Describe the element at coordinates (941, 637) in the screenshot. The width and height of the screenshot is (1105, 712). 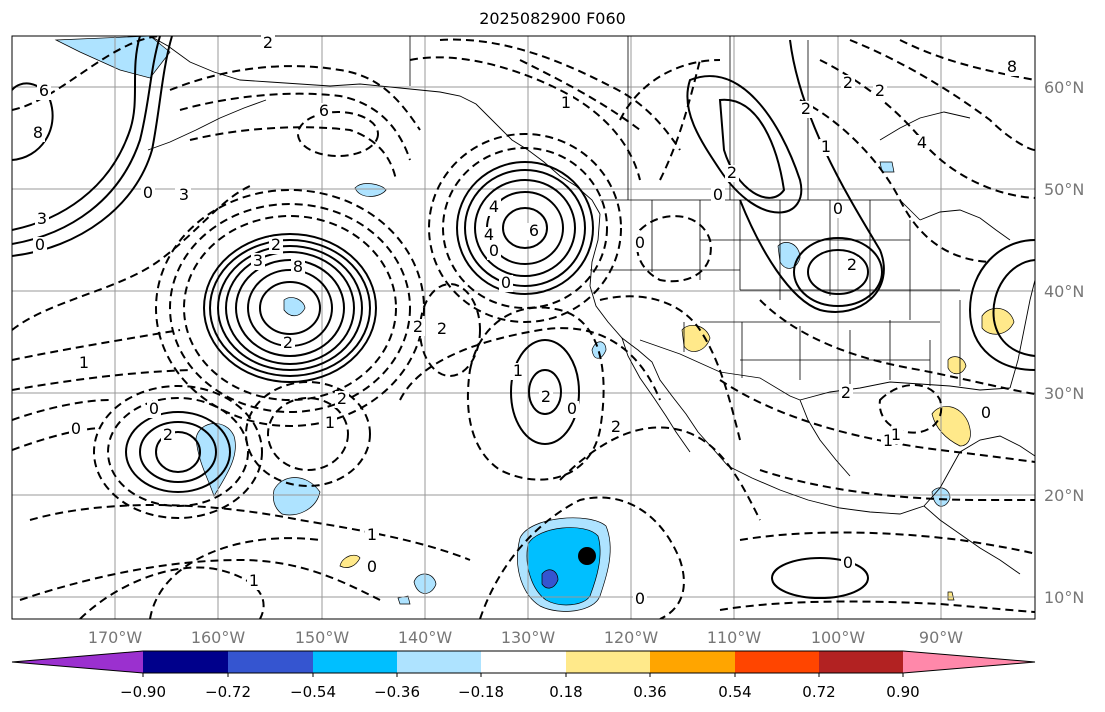
I see `lon-label: 90°W` at that location.